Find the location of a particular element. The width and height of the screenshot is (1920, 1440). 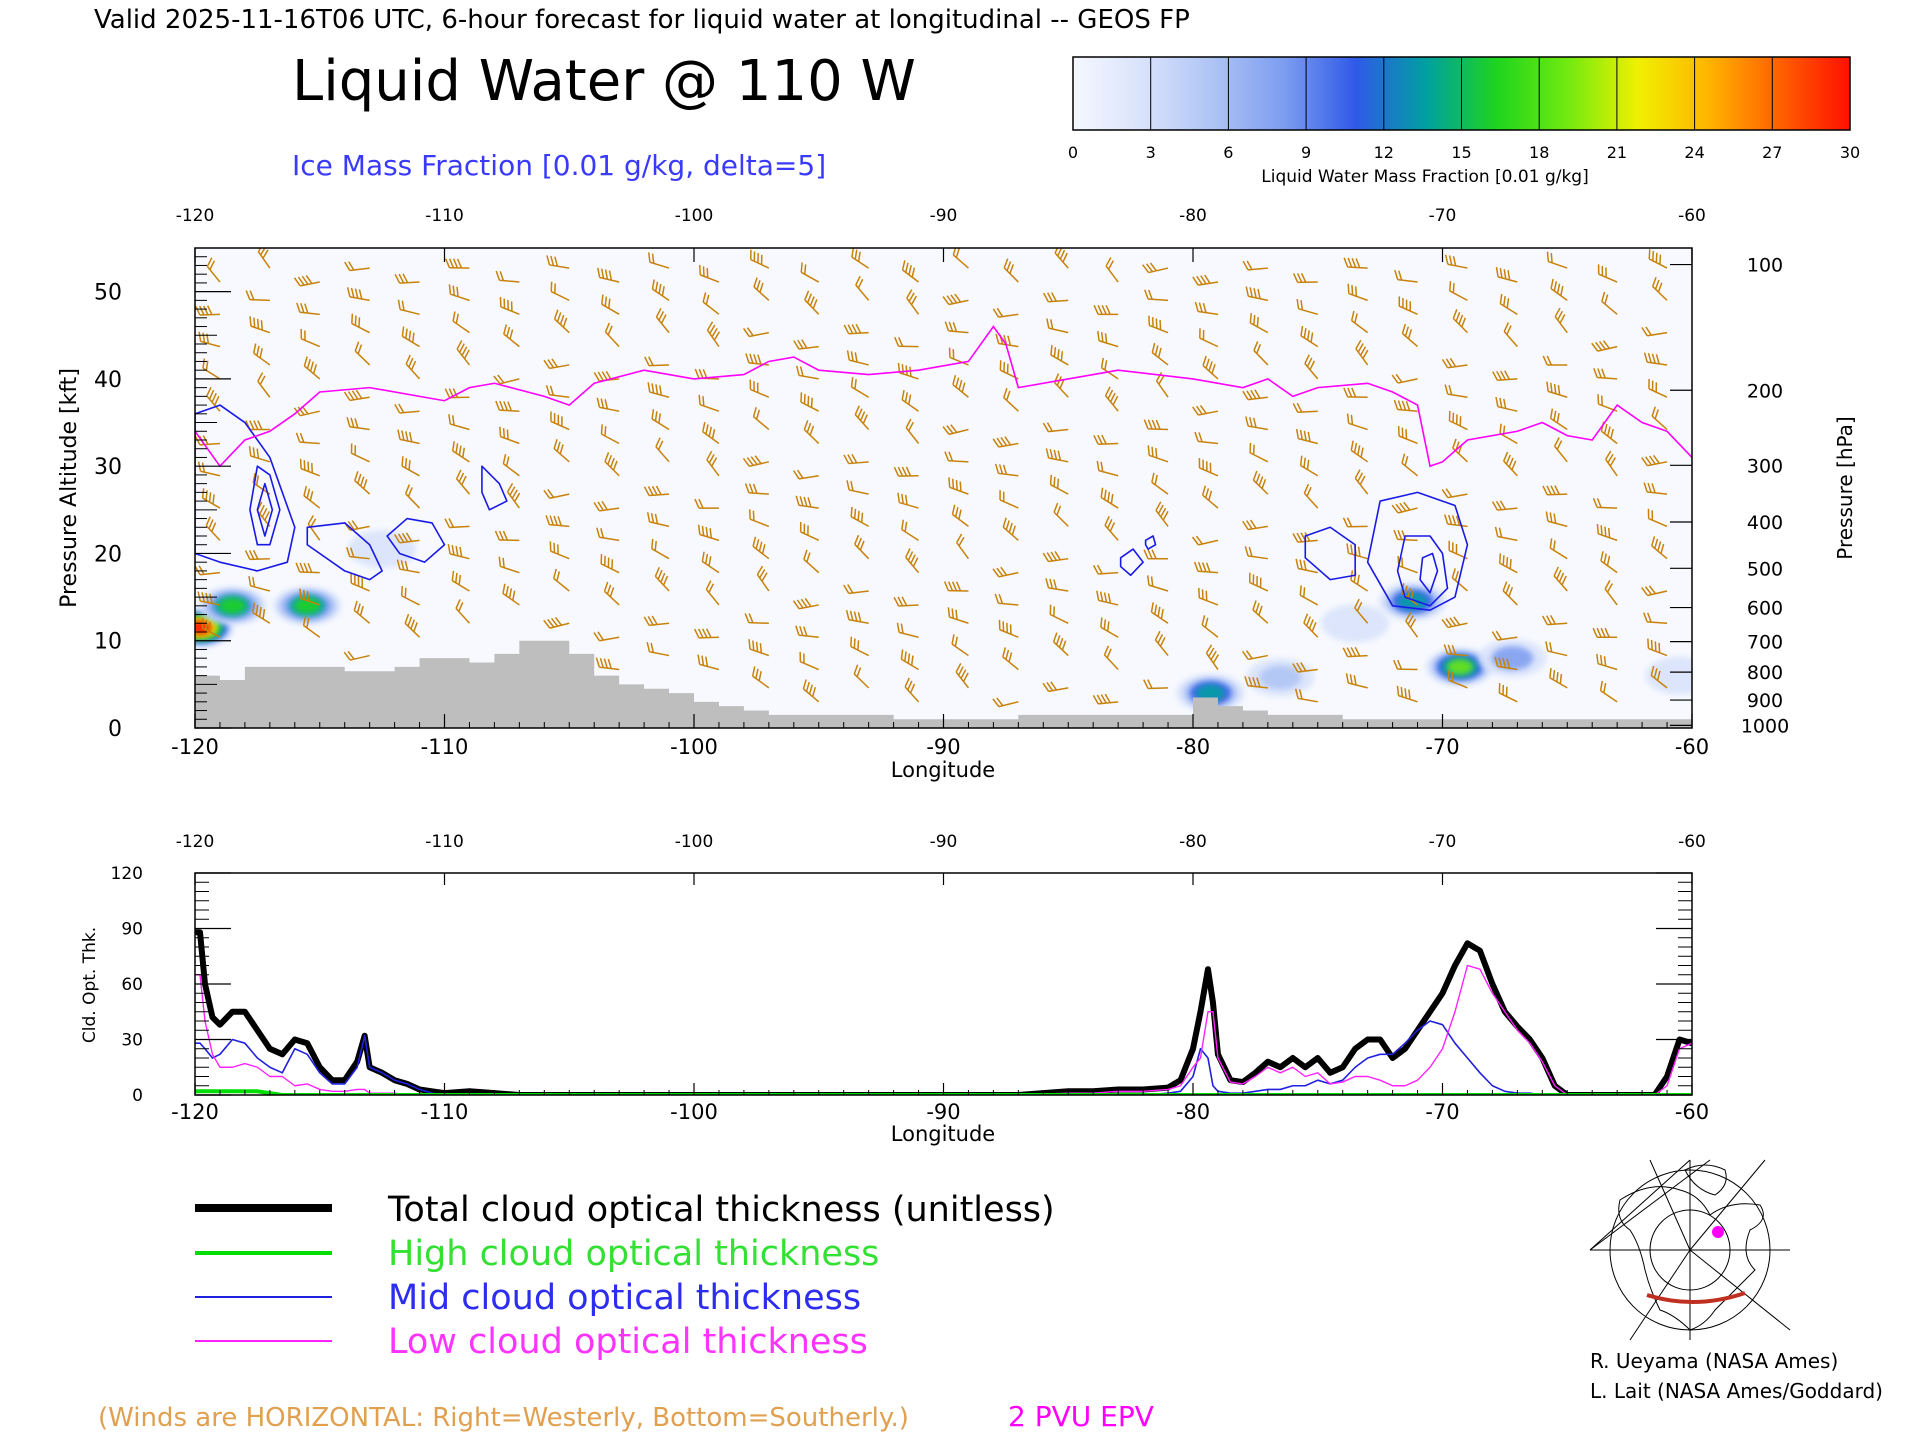

colorbar-tick-label: 21 is located at coordinates (1617, 152).